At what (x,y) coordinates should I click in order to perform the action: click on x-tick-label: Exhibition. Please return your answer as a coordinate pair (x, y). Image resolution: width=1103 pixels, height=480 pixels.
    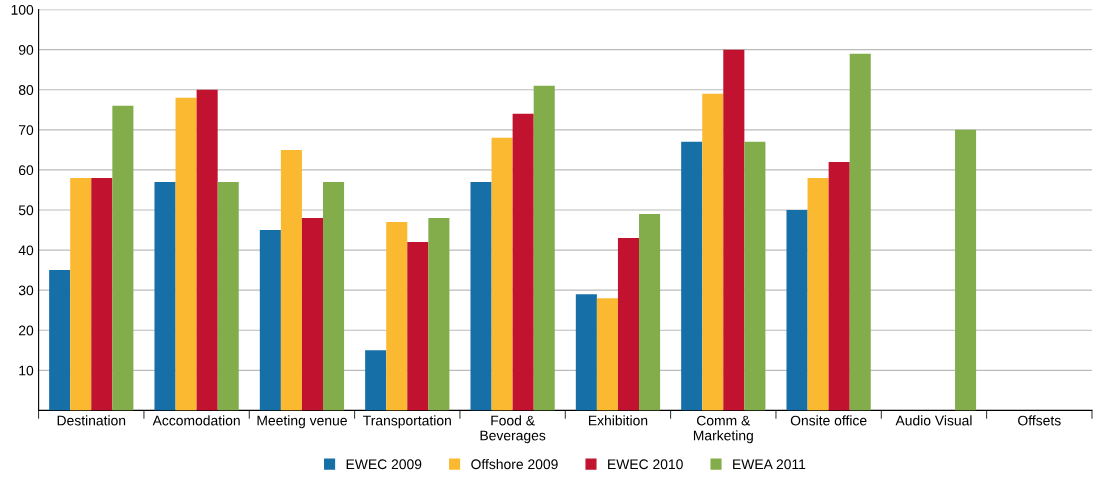
    Looking at the image, I should click on (618, 420).